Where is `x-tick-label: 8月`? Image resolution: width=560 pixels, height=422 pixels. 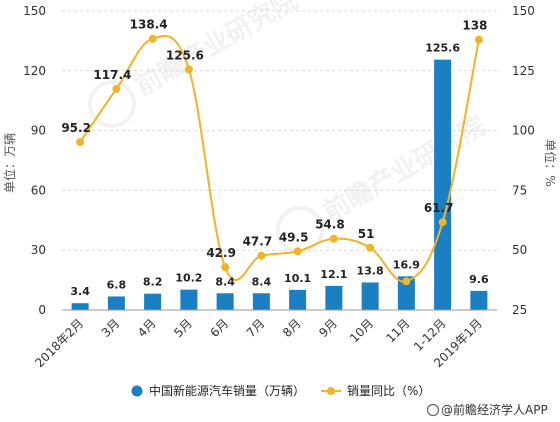
x-tick-label: 8月 is located at coordinates (292, 328).